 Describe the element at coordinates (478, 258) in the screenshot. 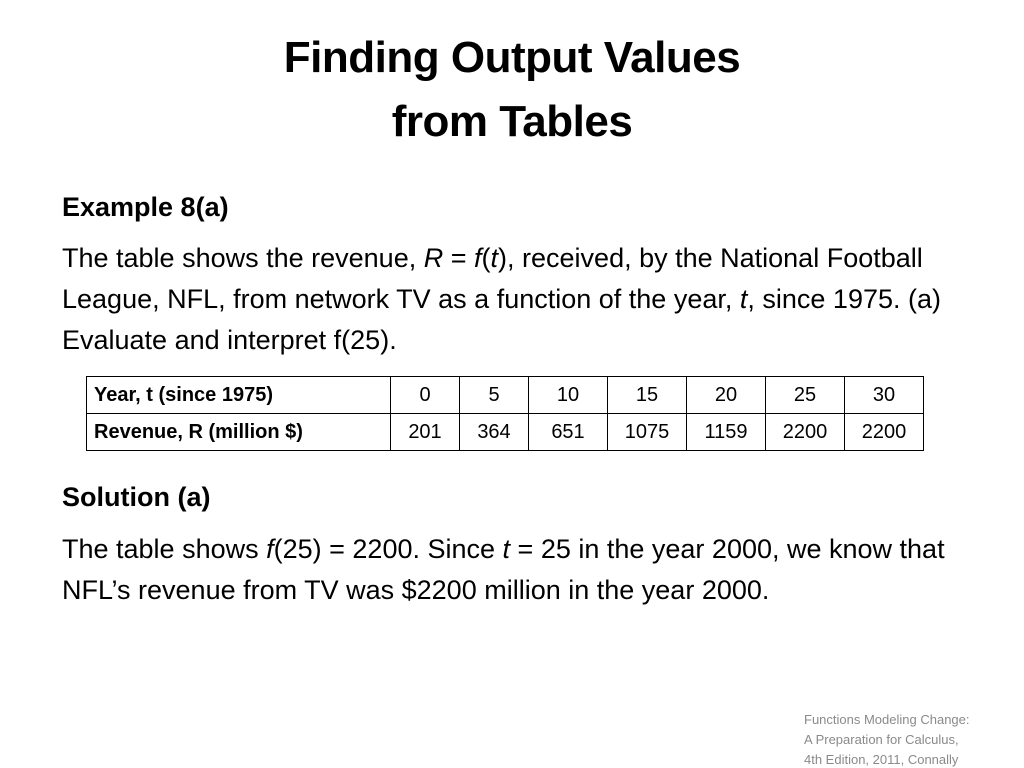

I see `example-var-f: f` at that location.